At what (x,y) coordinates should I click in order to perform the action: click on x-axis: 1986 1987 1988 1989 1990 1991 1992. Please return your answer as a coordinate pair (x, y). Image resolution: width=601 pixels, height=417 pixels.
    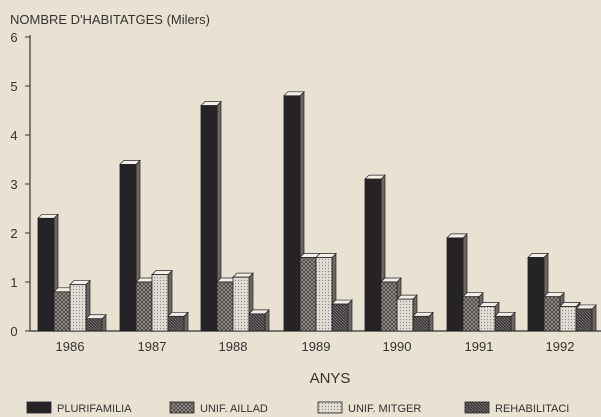
    Looking at the image, I should click on (315, 342).